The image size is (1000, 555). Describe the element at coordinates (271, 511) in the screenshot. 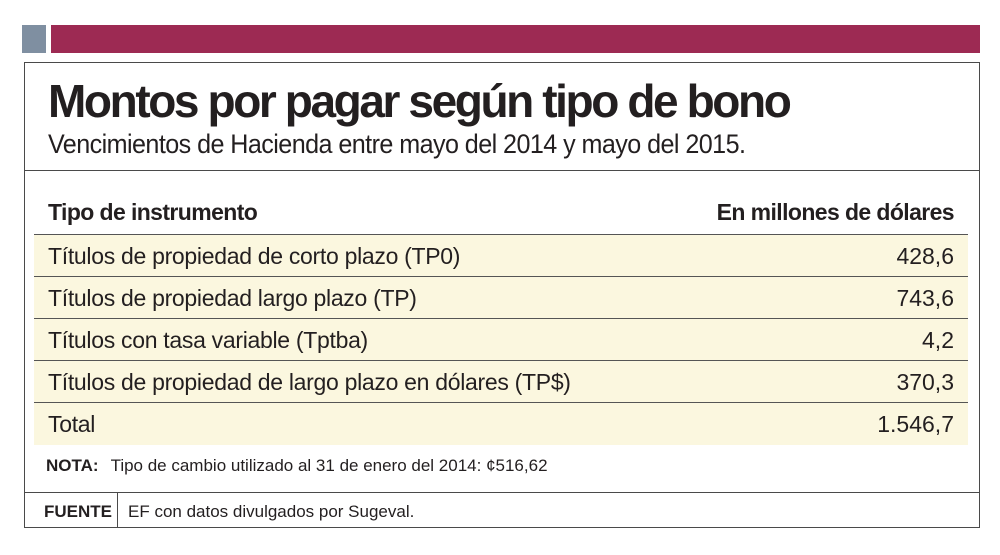

I see `source-text: EF con datos divulgados por Sugeval.` at that location.